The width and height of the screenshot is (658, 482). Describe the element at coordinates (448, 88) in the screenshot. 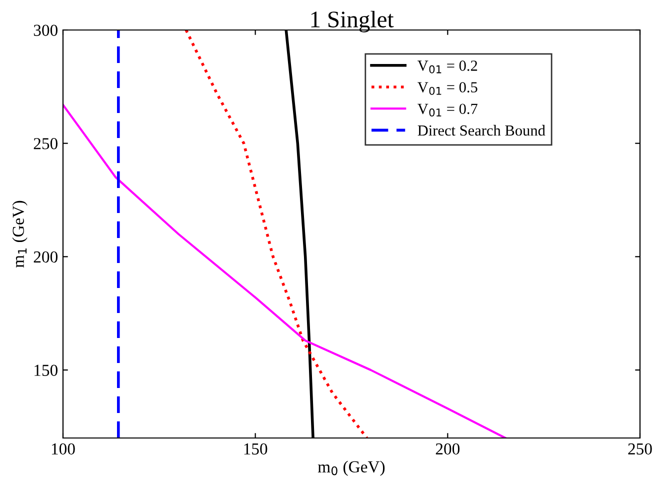

I see `legend-label: V$_{01}$ = 0.5` at that location.